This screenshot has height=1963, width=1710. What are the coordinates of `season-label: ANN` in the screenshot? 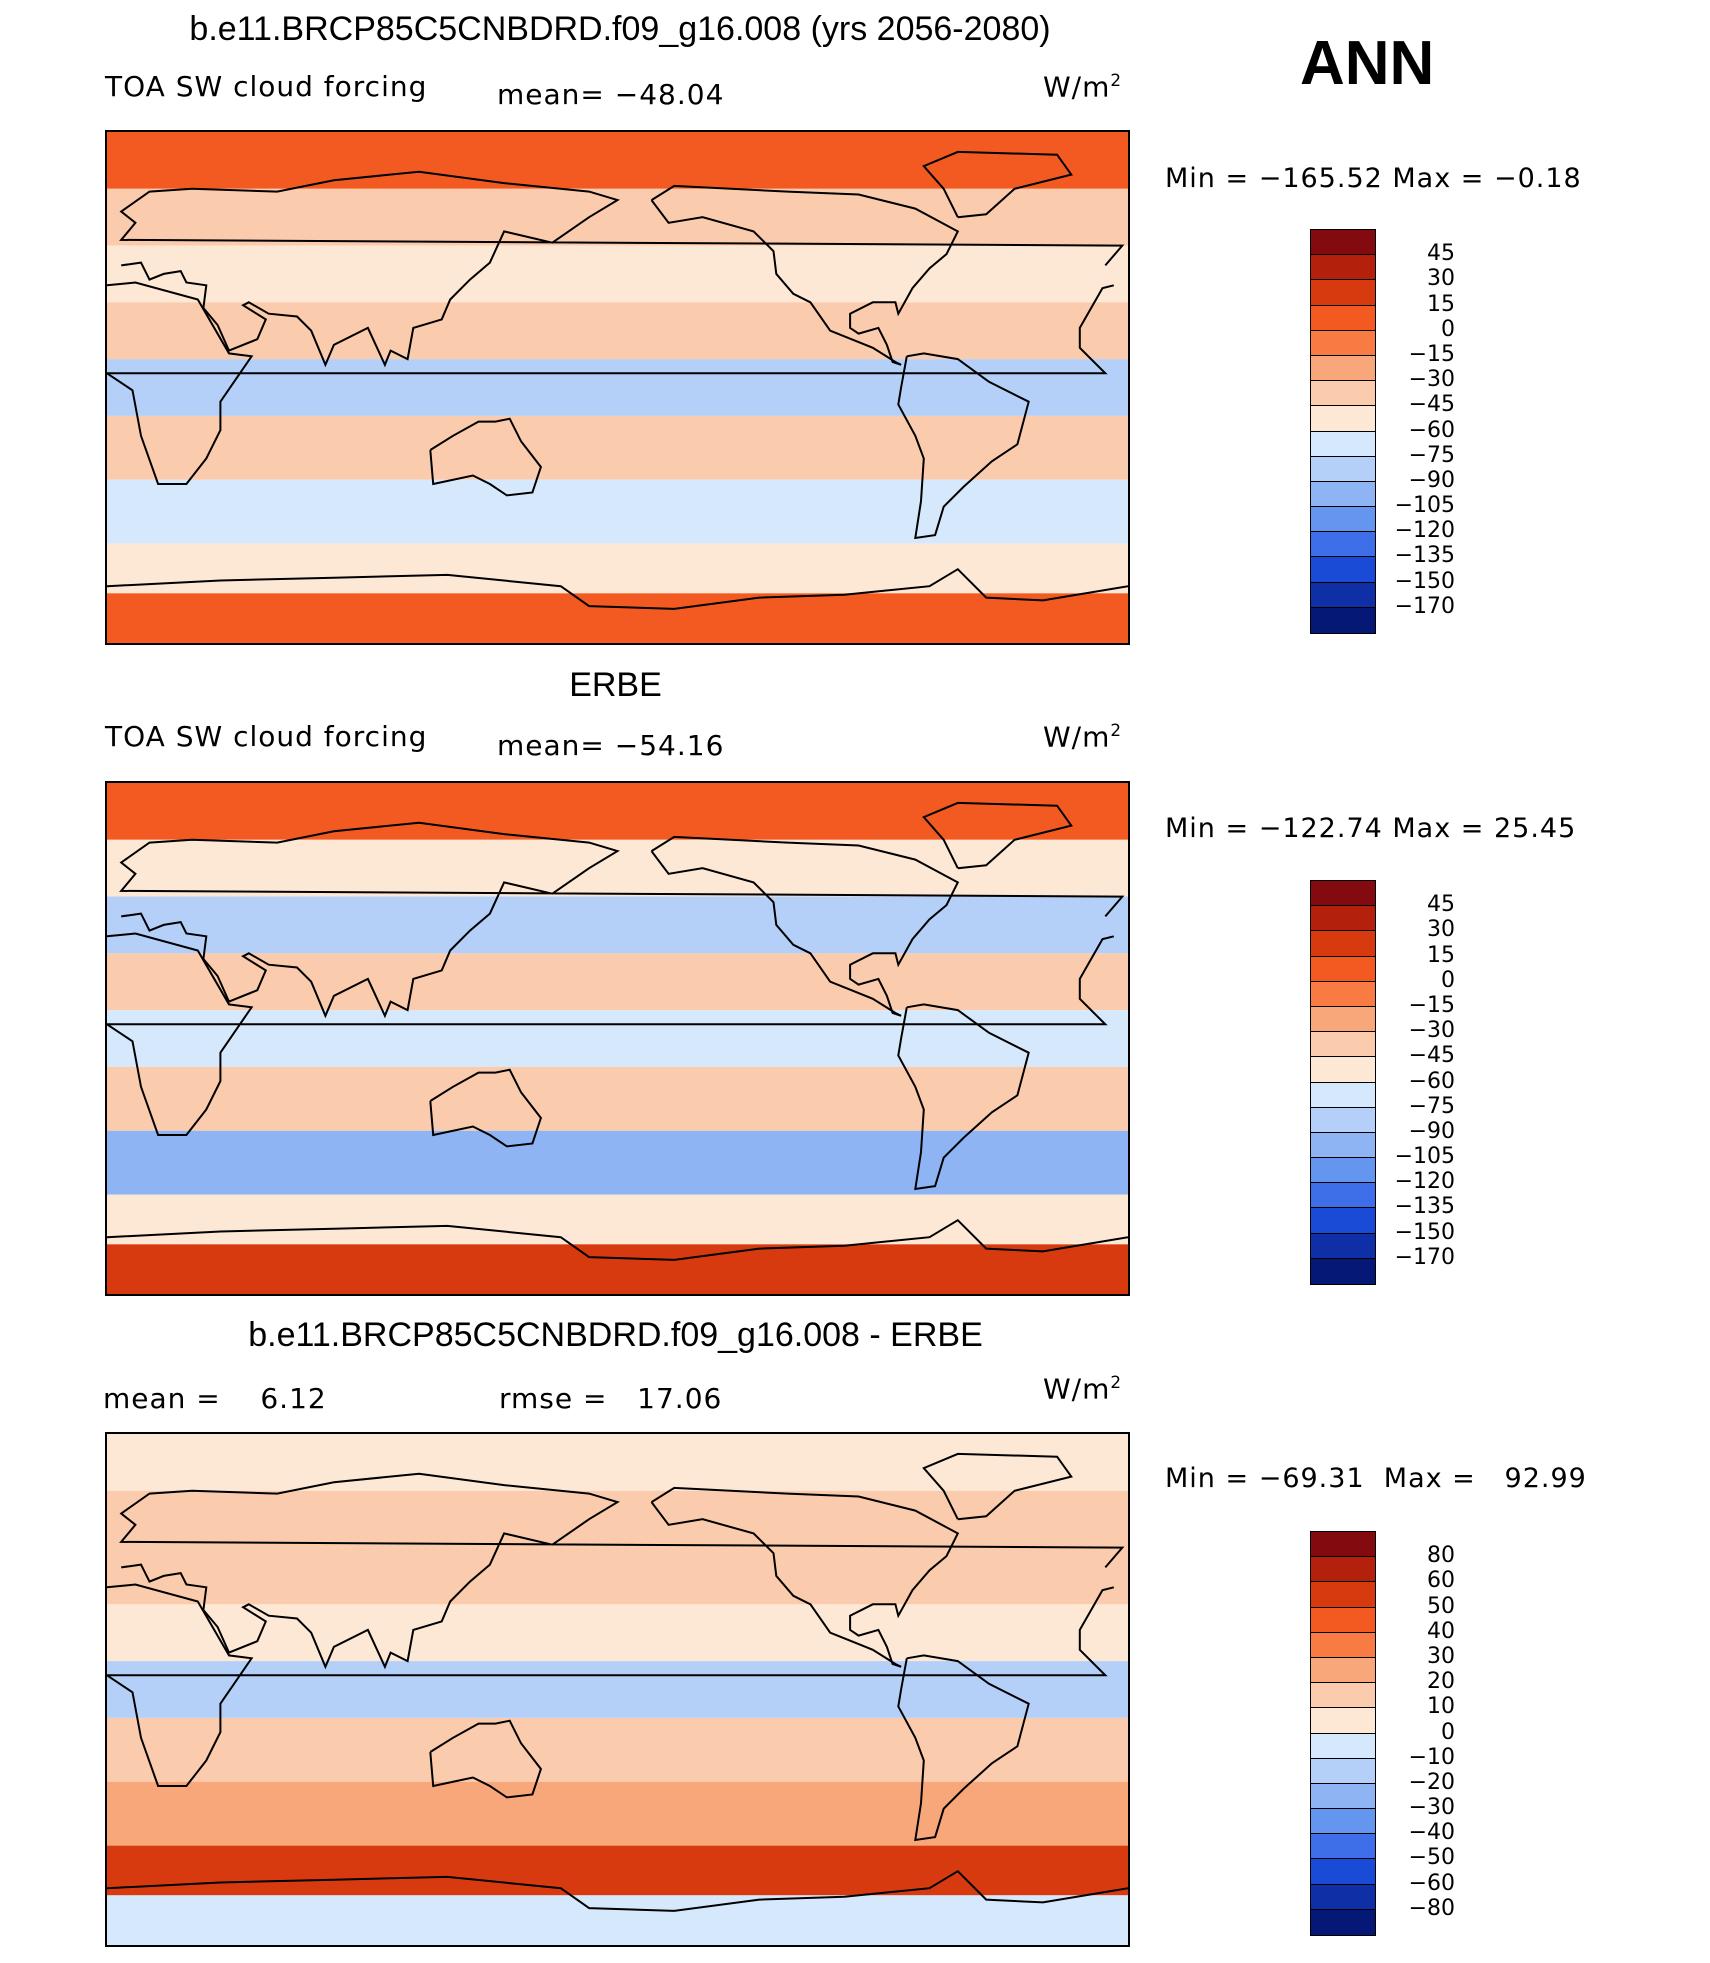 It's located at (1367, 63).